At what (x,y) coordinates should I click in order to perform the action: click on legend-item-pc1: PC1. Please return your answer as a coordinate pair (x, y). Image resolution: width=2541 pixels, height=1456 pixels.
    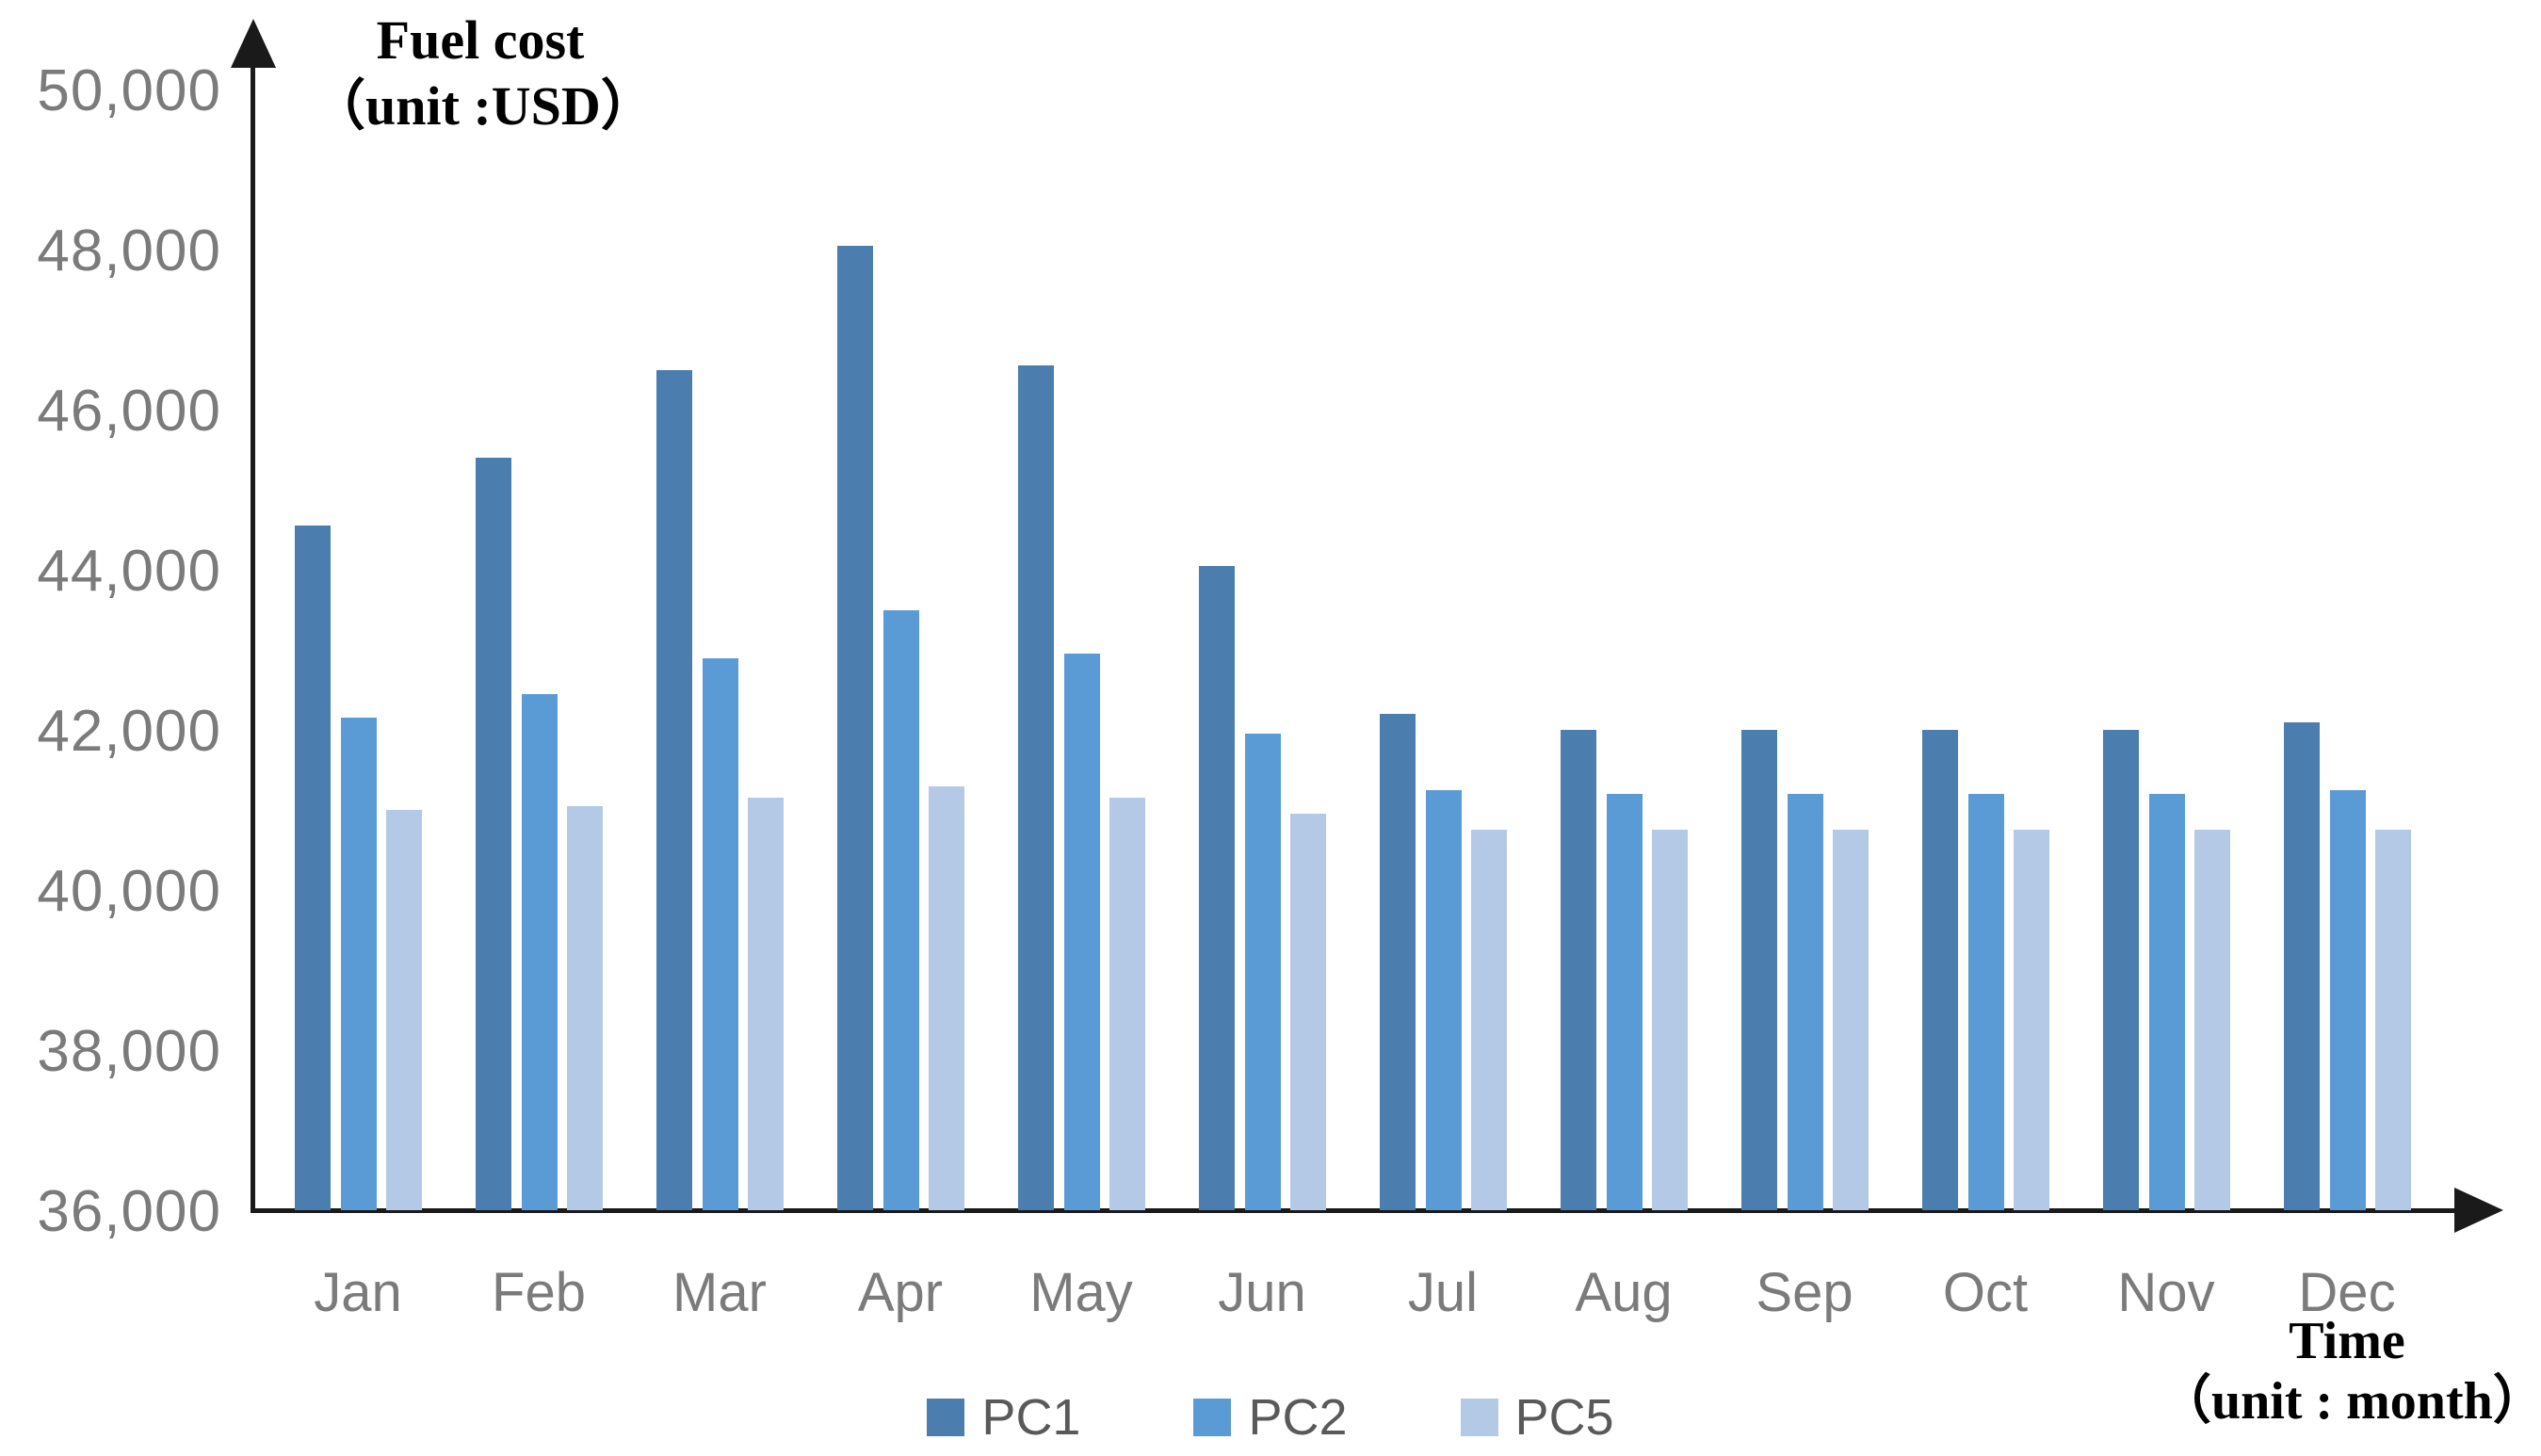
    Looking at the image, I should click on (1003, 1417).